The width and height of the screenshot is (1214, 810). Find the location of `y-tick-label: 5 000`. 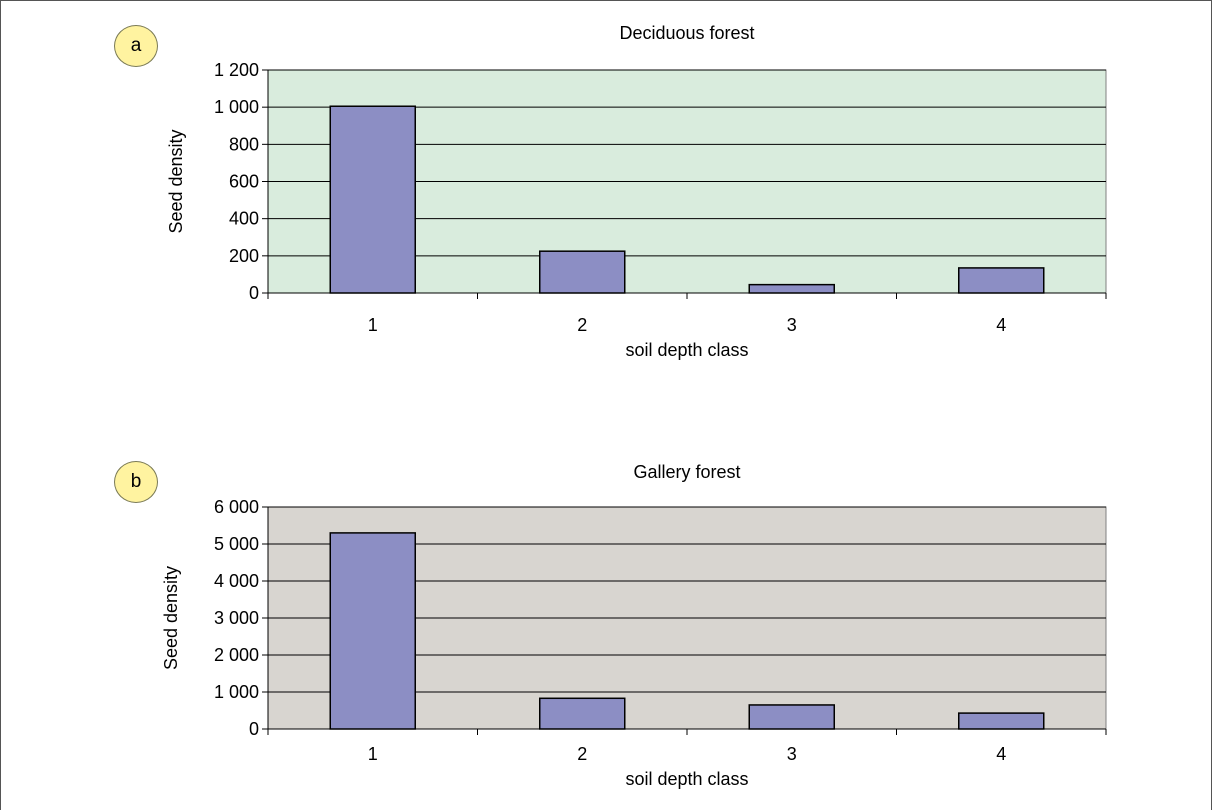

y-tick-label: 5 000 is located at coordinates (236, 544).